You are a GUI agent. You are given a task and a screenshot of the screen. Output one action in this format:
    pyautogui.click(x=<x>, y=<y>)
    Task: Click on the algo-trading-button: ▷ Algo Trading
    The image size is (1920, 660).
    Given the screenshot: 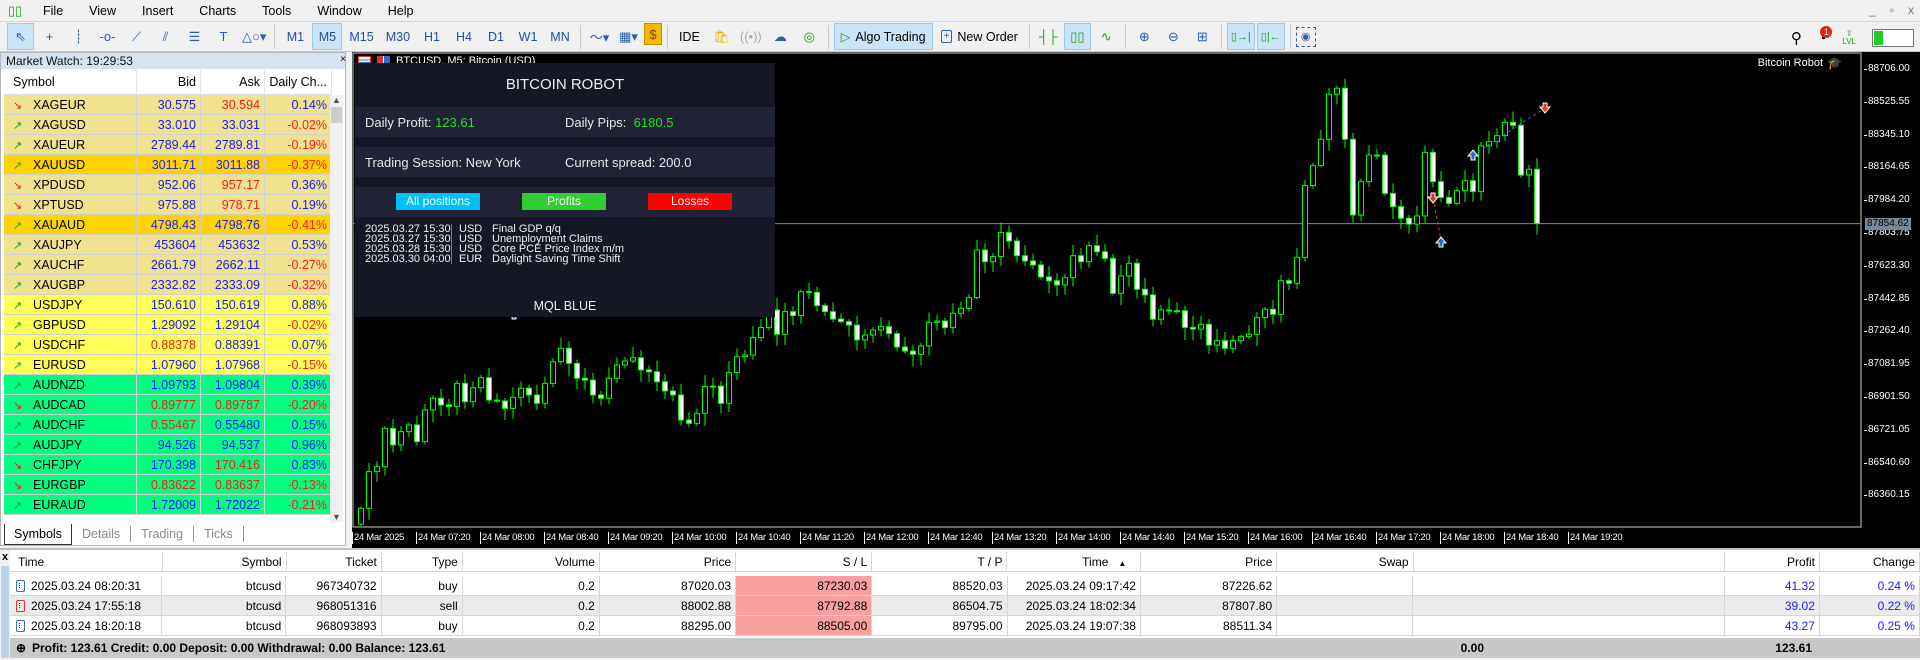 What is the action you would take?
    pyautogui.click(x=883, y=36)
    